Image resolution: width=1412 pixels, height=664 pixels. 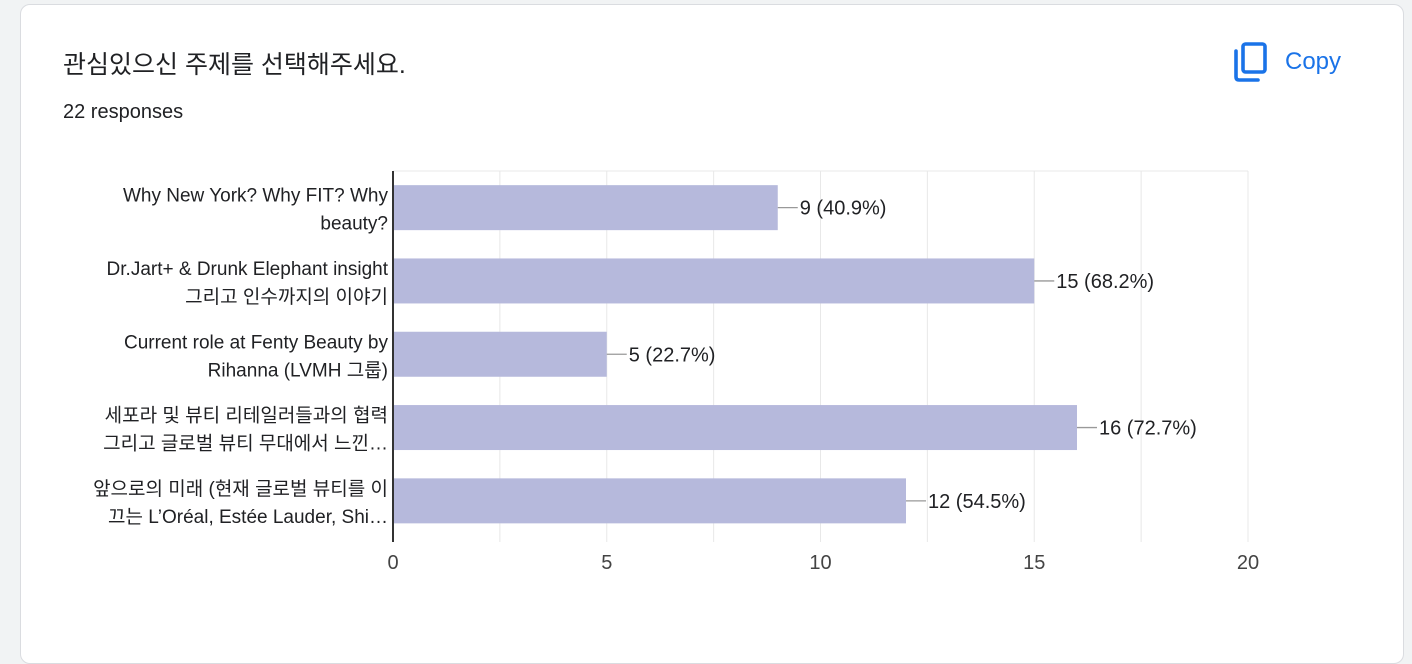 What do you see at coordinates (843, 209) in the screenshot?
I see `data-label: 9 (40.9%)` at bounding box center [843, 209].